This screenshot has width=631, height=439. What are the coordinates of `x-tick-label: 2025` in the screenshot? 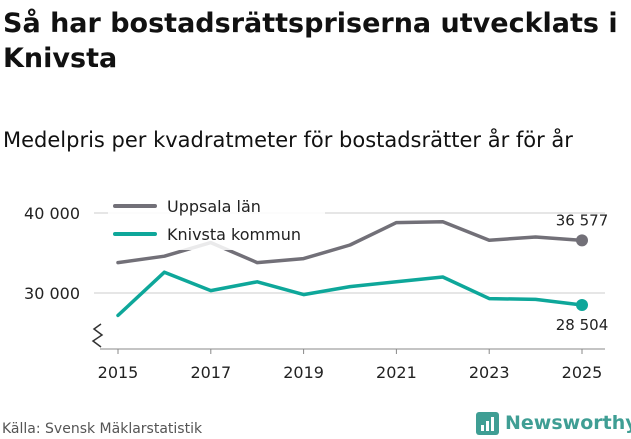 It's located at (582, 372).